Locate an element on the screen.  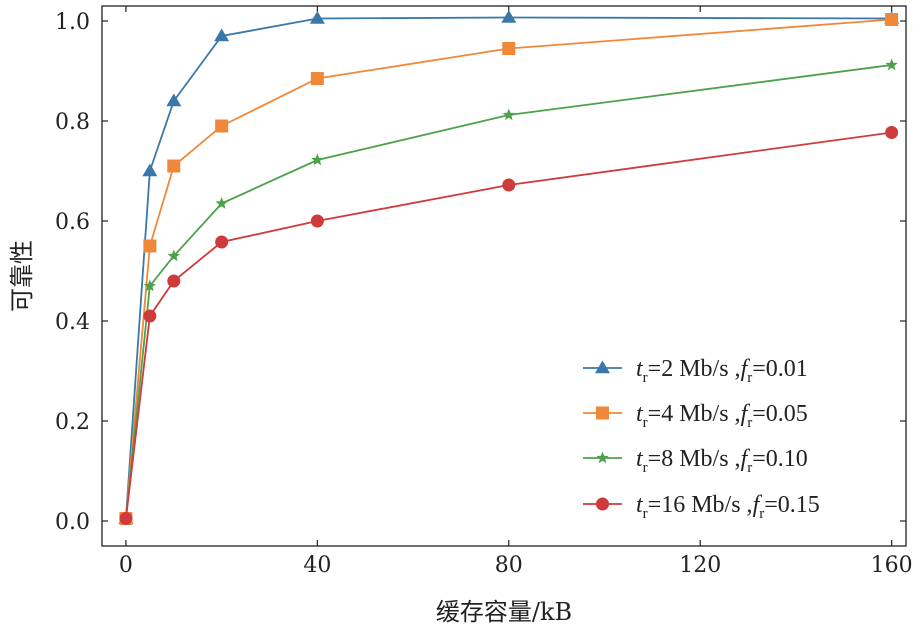
legend-entry: tr=16 Mb/s ,fr=0.15 is located at coordinates (701, 507).